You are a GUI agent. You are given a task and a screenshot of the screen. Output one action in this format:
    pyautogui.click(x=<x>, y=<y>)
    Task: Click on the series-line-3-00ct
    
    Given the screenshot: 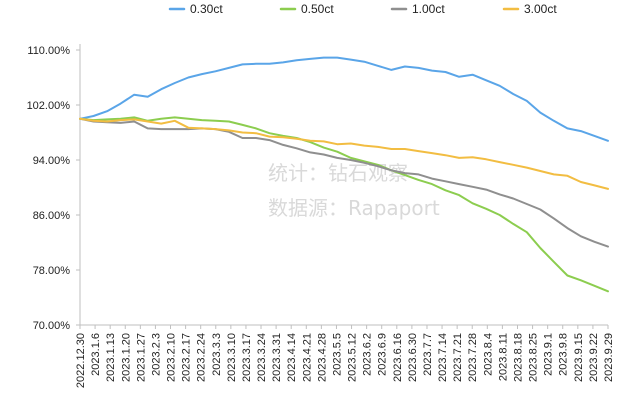 What is the action you would take?
    pyautogui.click(x=344, y=153)
    